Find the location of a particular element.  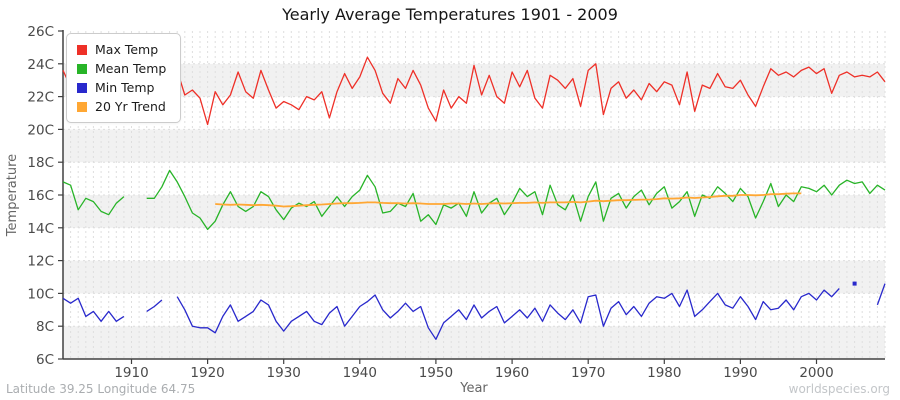

y-tick-label: 18C is located at coordinates (40, 163).